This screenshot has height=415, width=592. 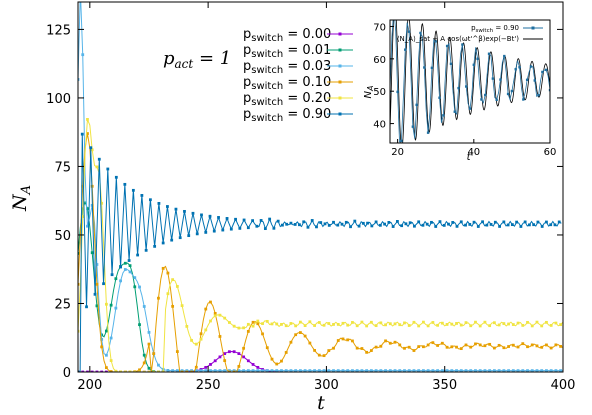 I want to click on legend-entry: pswitch = 0.01, so click(x=298, y=51).